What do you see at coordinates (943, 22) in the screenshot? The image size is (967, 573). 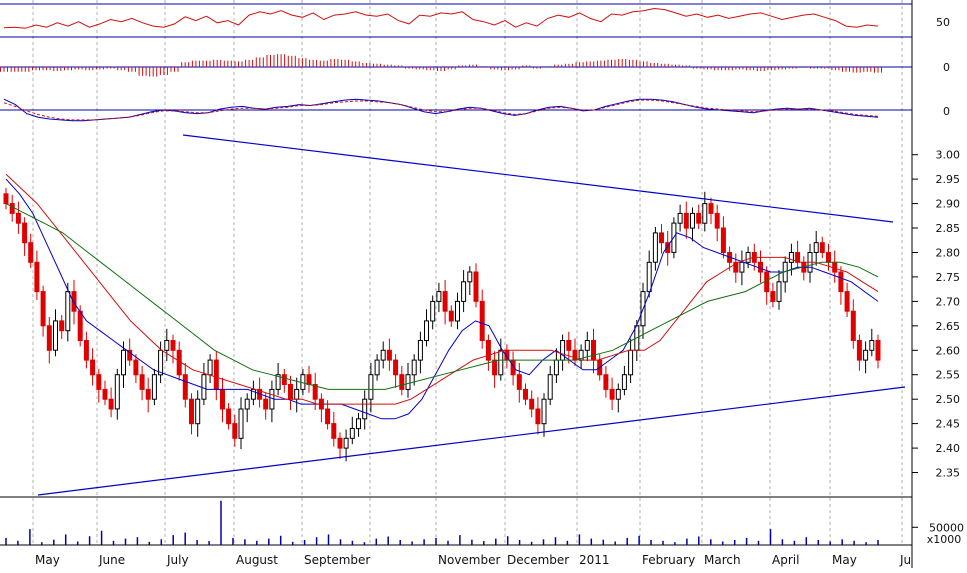 I see `rsi-tick-label: 50` at bounding box center [943, 22].